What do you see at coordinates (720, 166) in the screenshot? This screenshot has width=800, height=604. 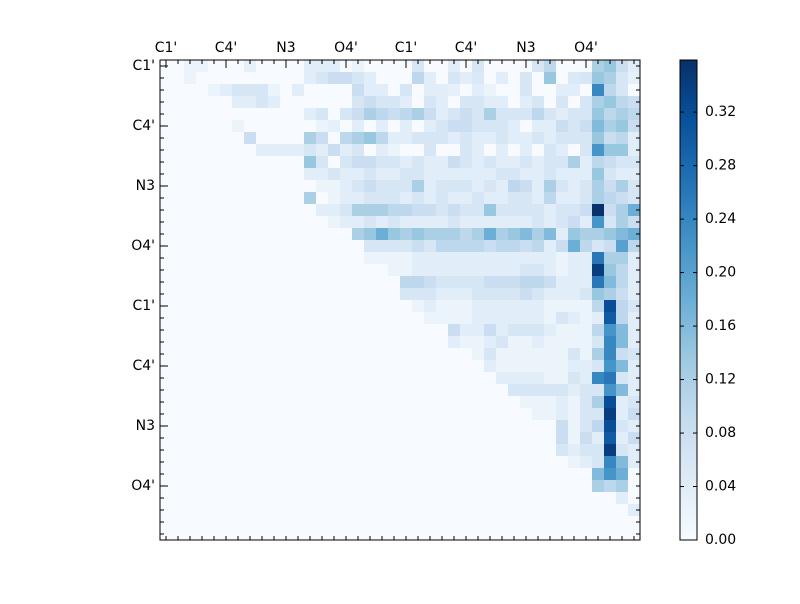 I see `colorbar-tick-label: 0.28` at bounding box center [720, 166].